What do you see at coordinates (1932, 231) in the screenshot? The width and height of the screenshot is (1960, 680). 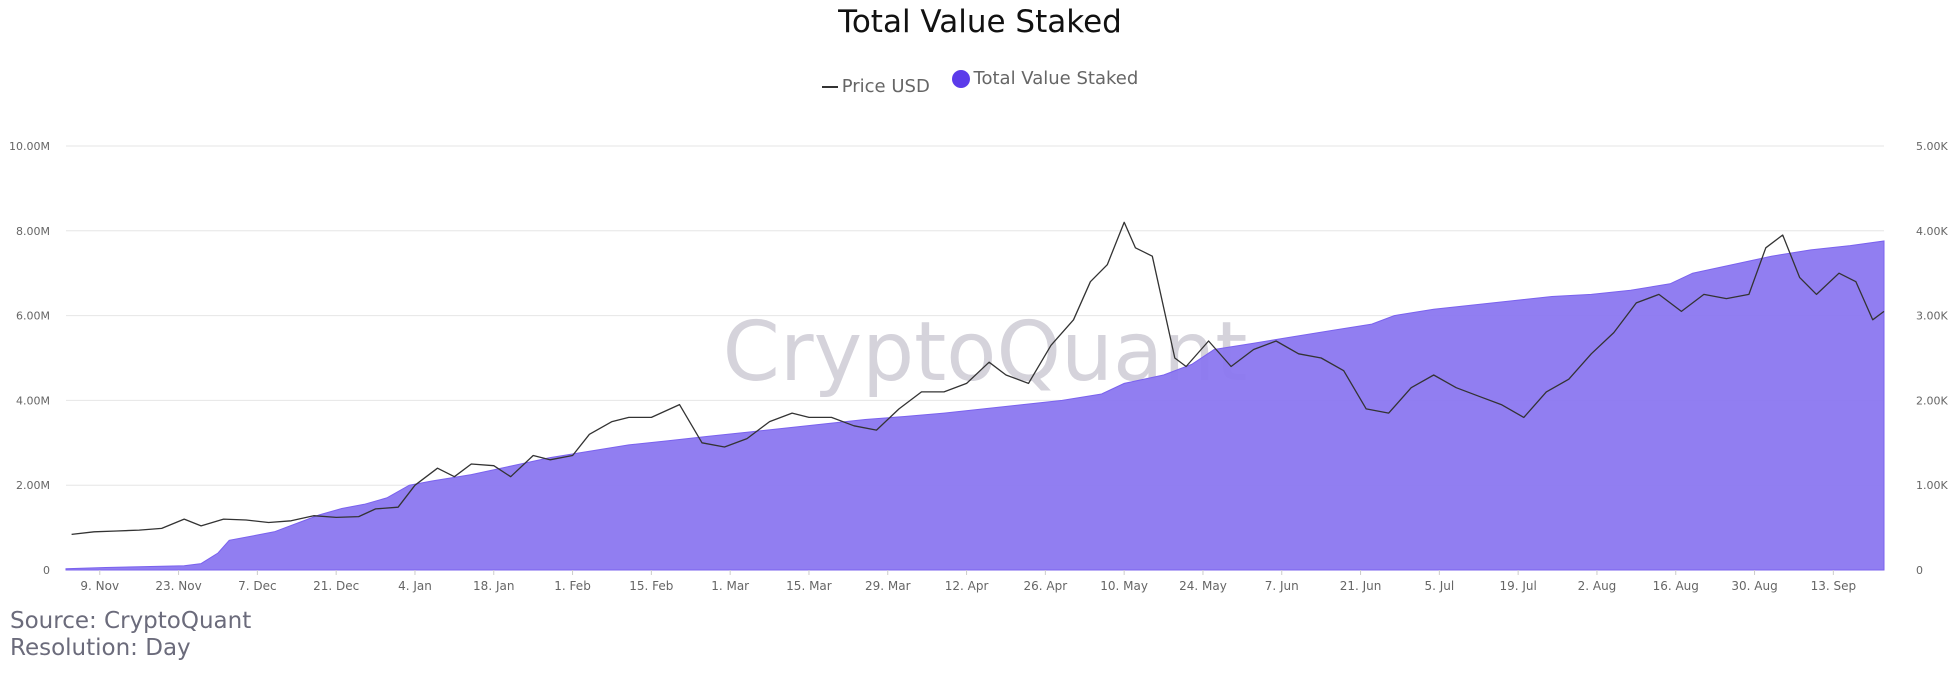 I see `y-right-tick-label: 4.00K` at bounding box center [1932, 231].